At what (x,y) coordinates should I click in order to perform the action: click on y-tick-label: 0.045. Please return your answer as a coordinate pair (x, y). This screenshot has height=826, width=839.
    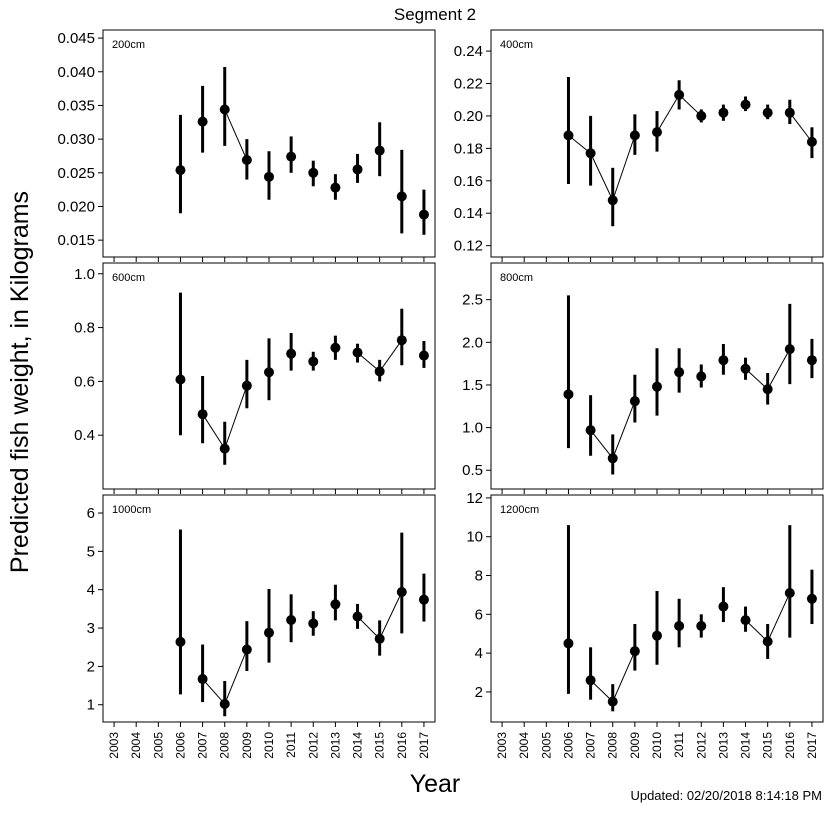
    Looking at the image, I should click on (76, 38).